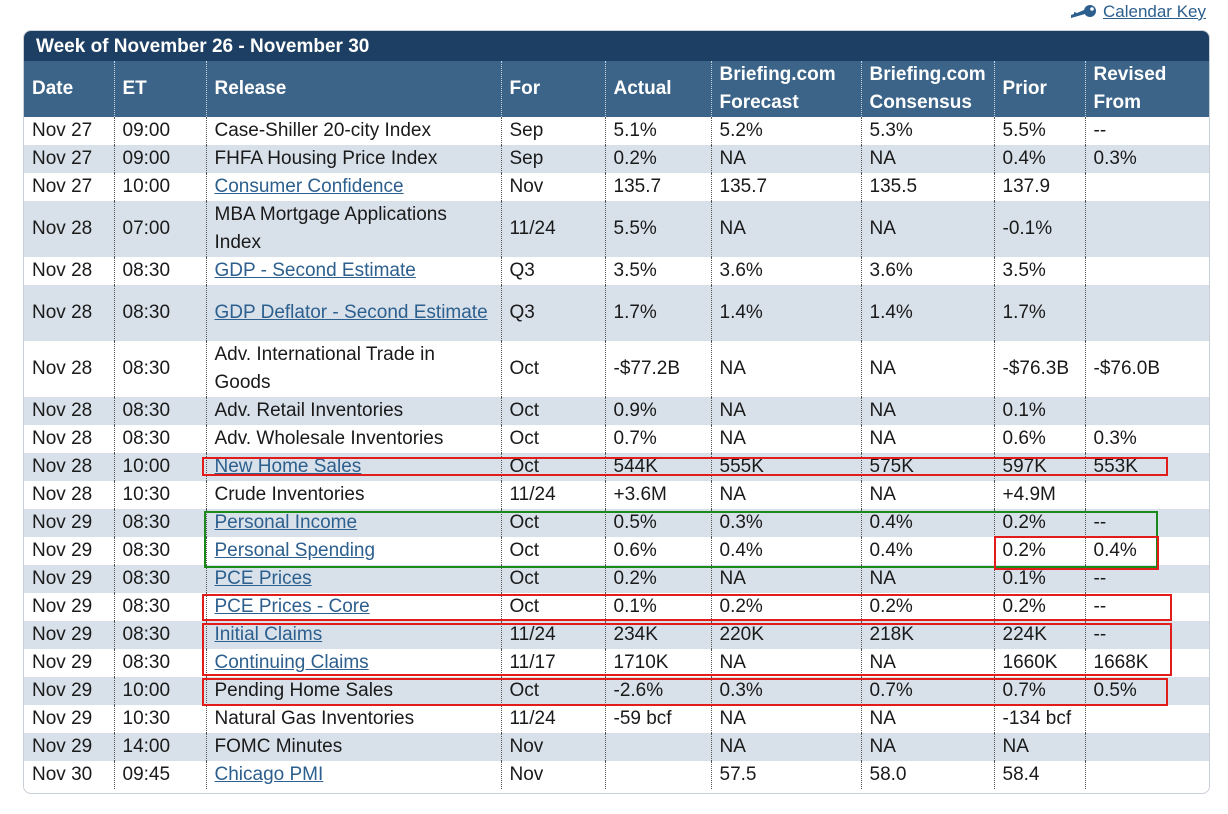 The image size is (1228, 814). I want to click on key-icon, so click(1083, 12).